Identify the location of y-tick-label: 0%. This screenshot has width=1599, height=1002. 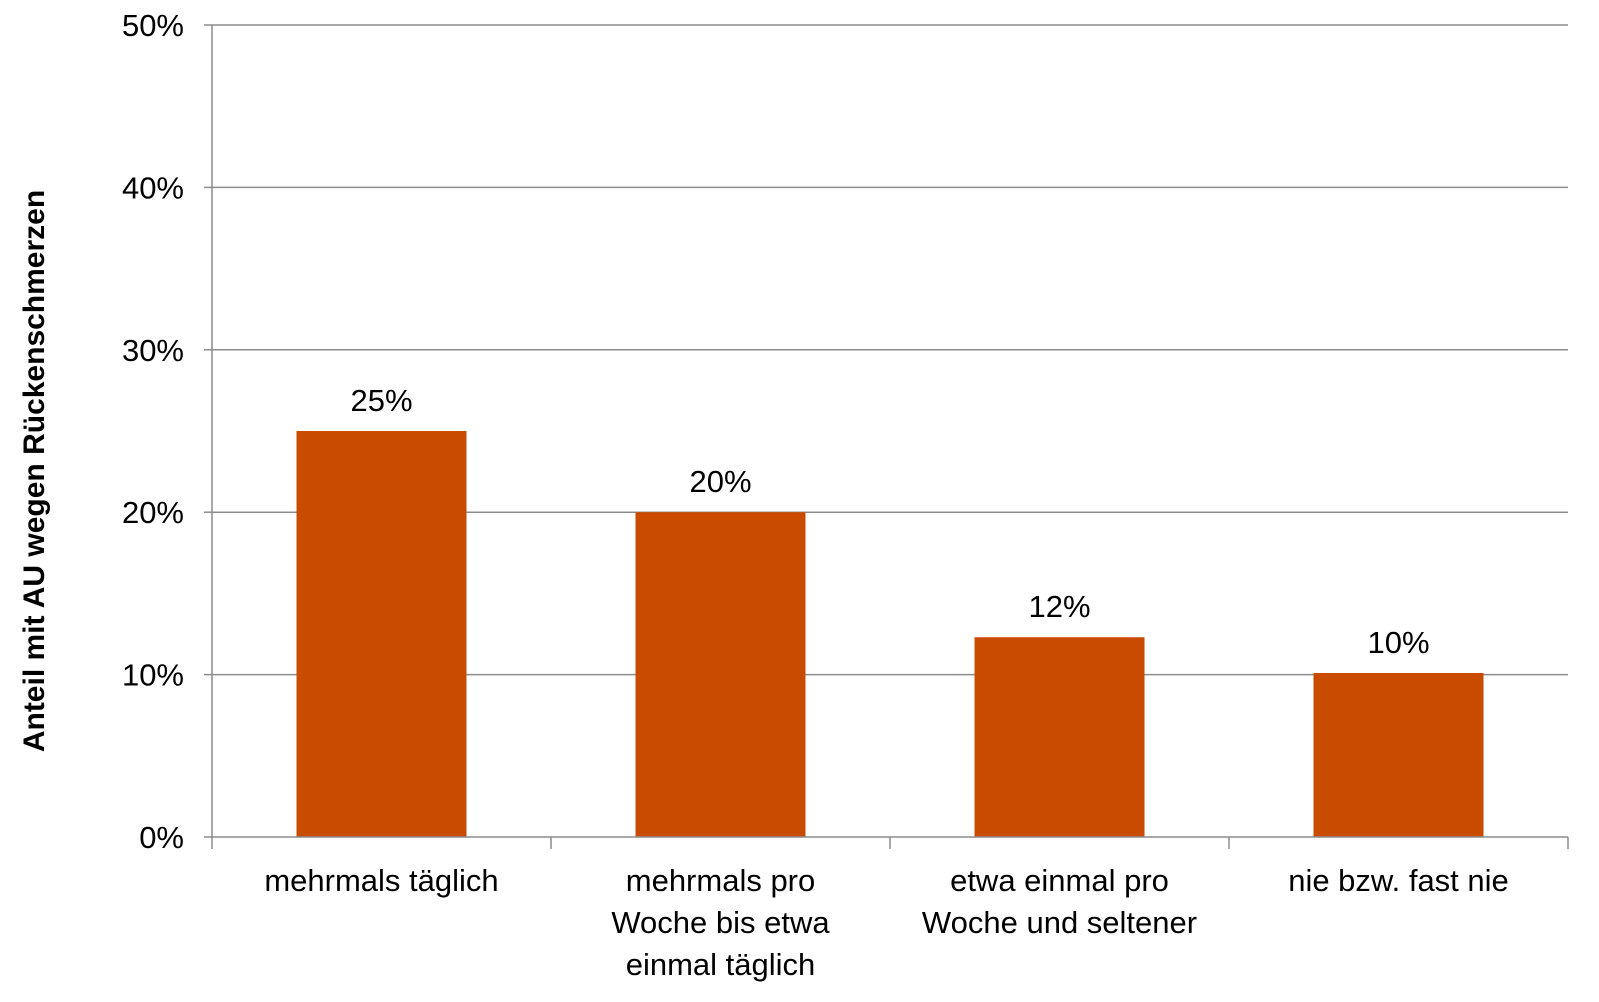
(161, 837).